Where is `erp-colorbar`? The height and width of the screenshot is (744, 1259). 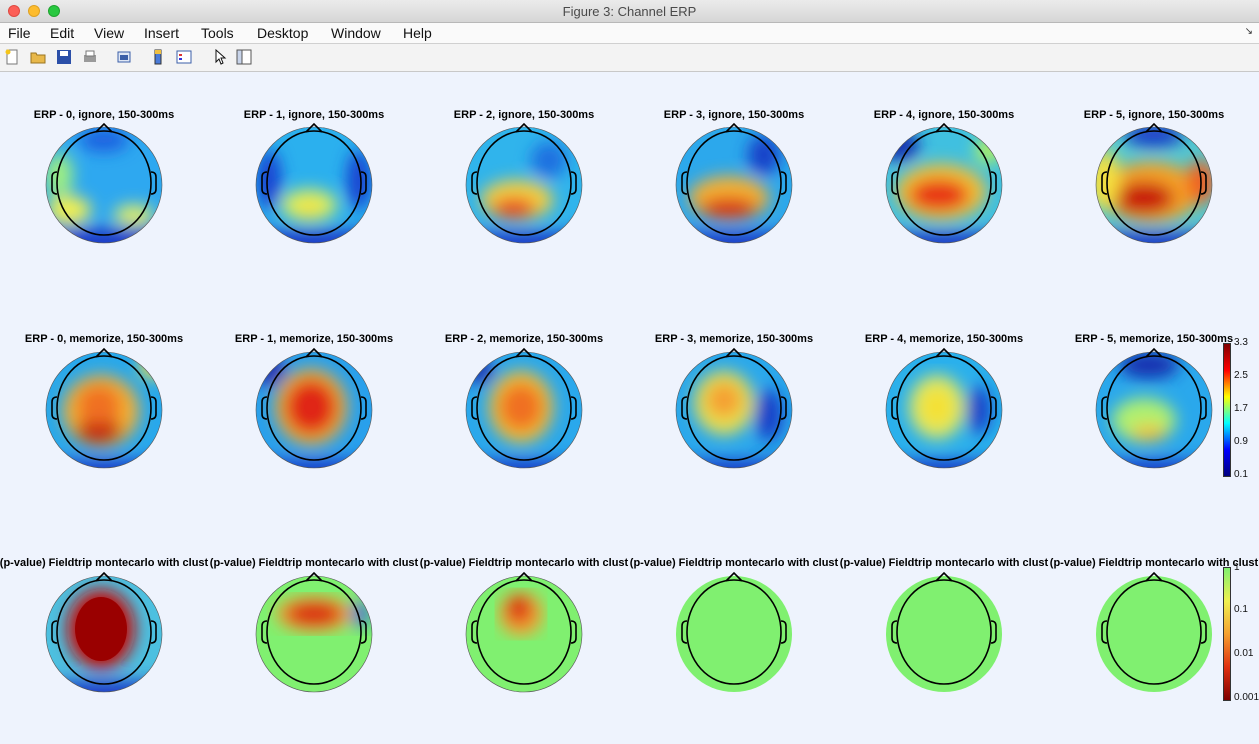 erp-colorbar is located at coordinates (1227, 410).